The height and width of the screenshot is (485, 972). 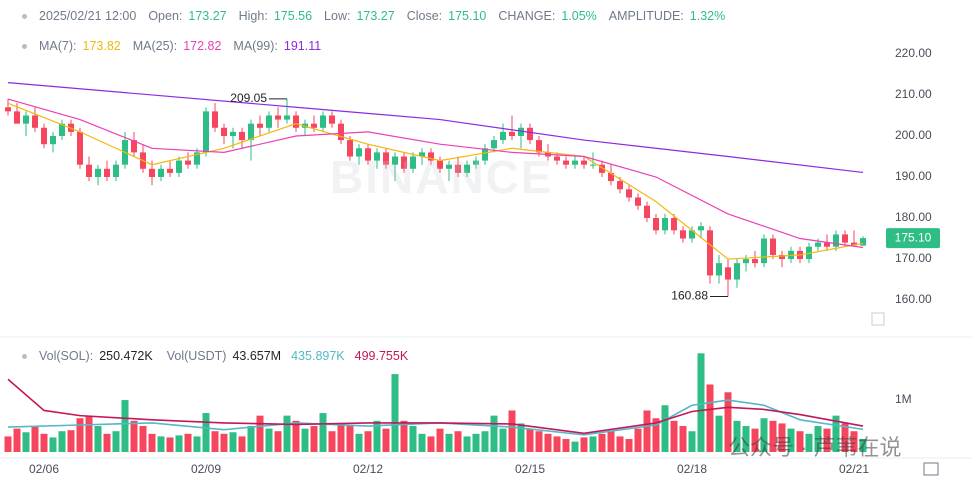 What do you see at coordinates (155, 46) in the screenshot?
I see `ma-name: MA(25):` at bounding box center [155, 46].